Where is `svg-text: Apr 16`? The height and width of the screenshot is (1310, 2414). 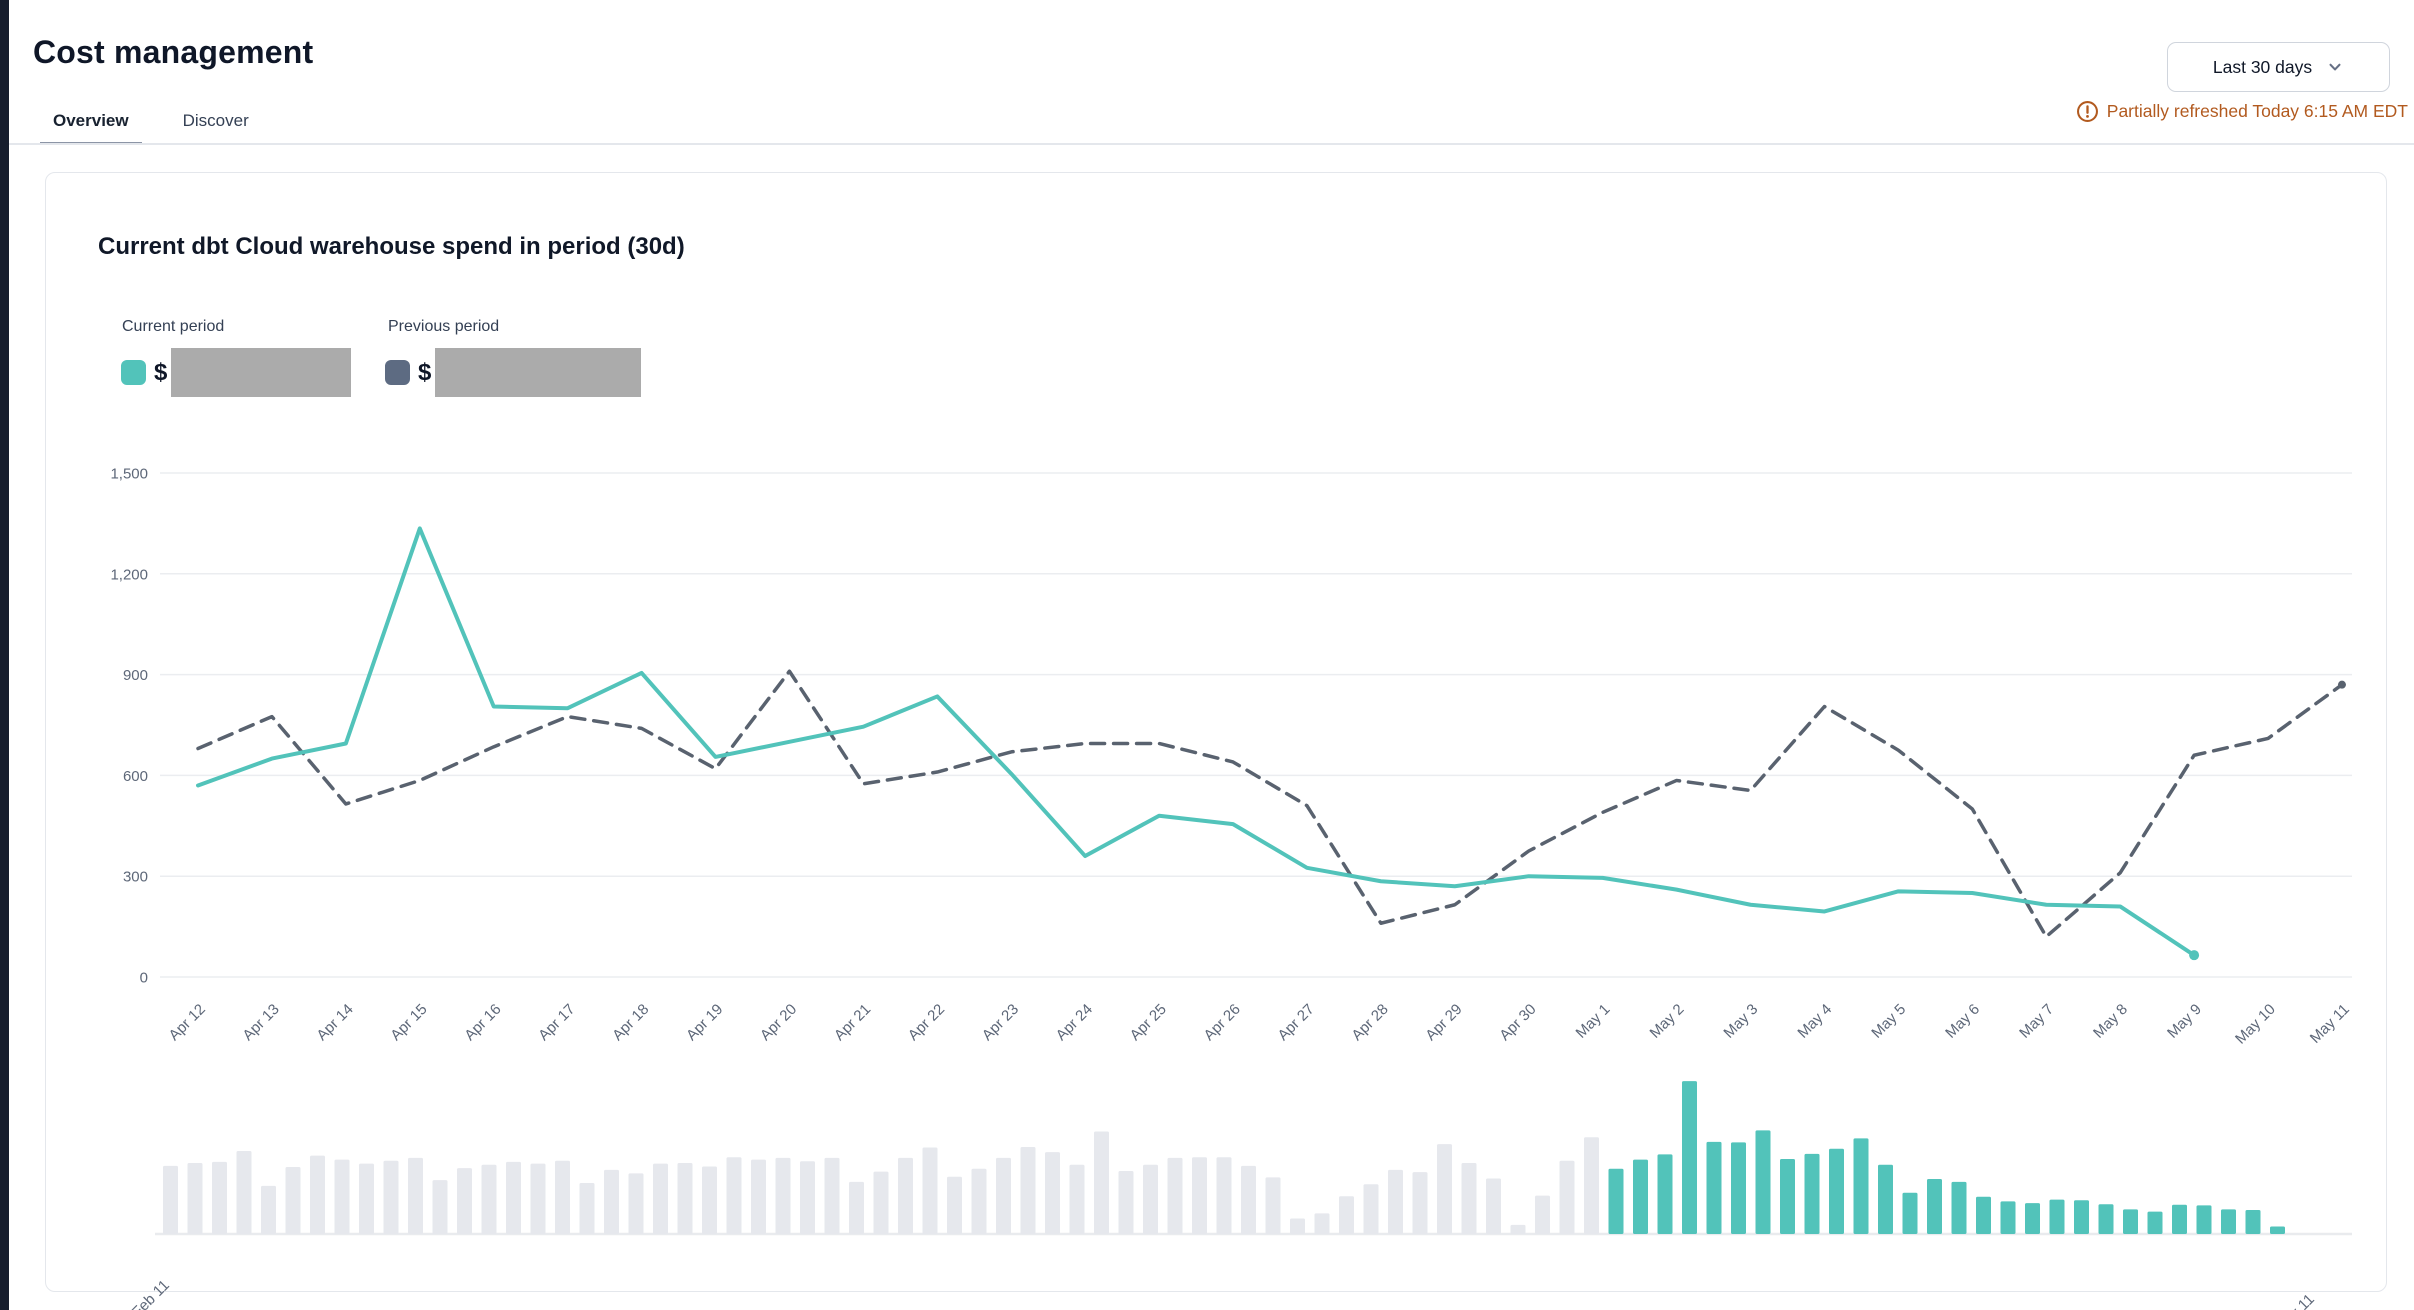
svg-text: Apr 16 is located at coordinates (482, 1022).